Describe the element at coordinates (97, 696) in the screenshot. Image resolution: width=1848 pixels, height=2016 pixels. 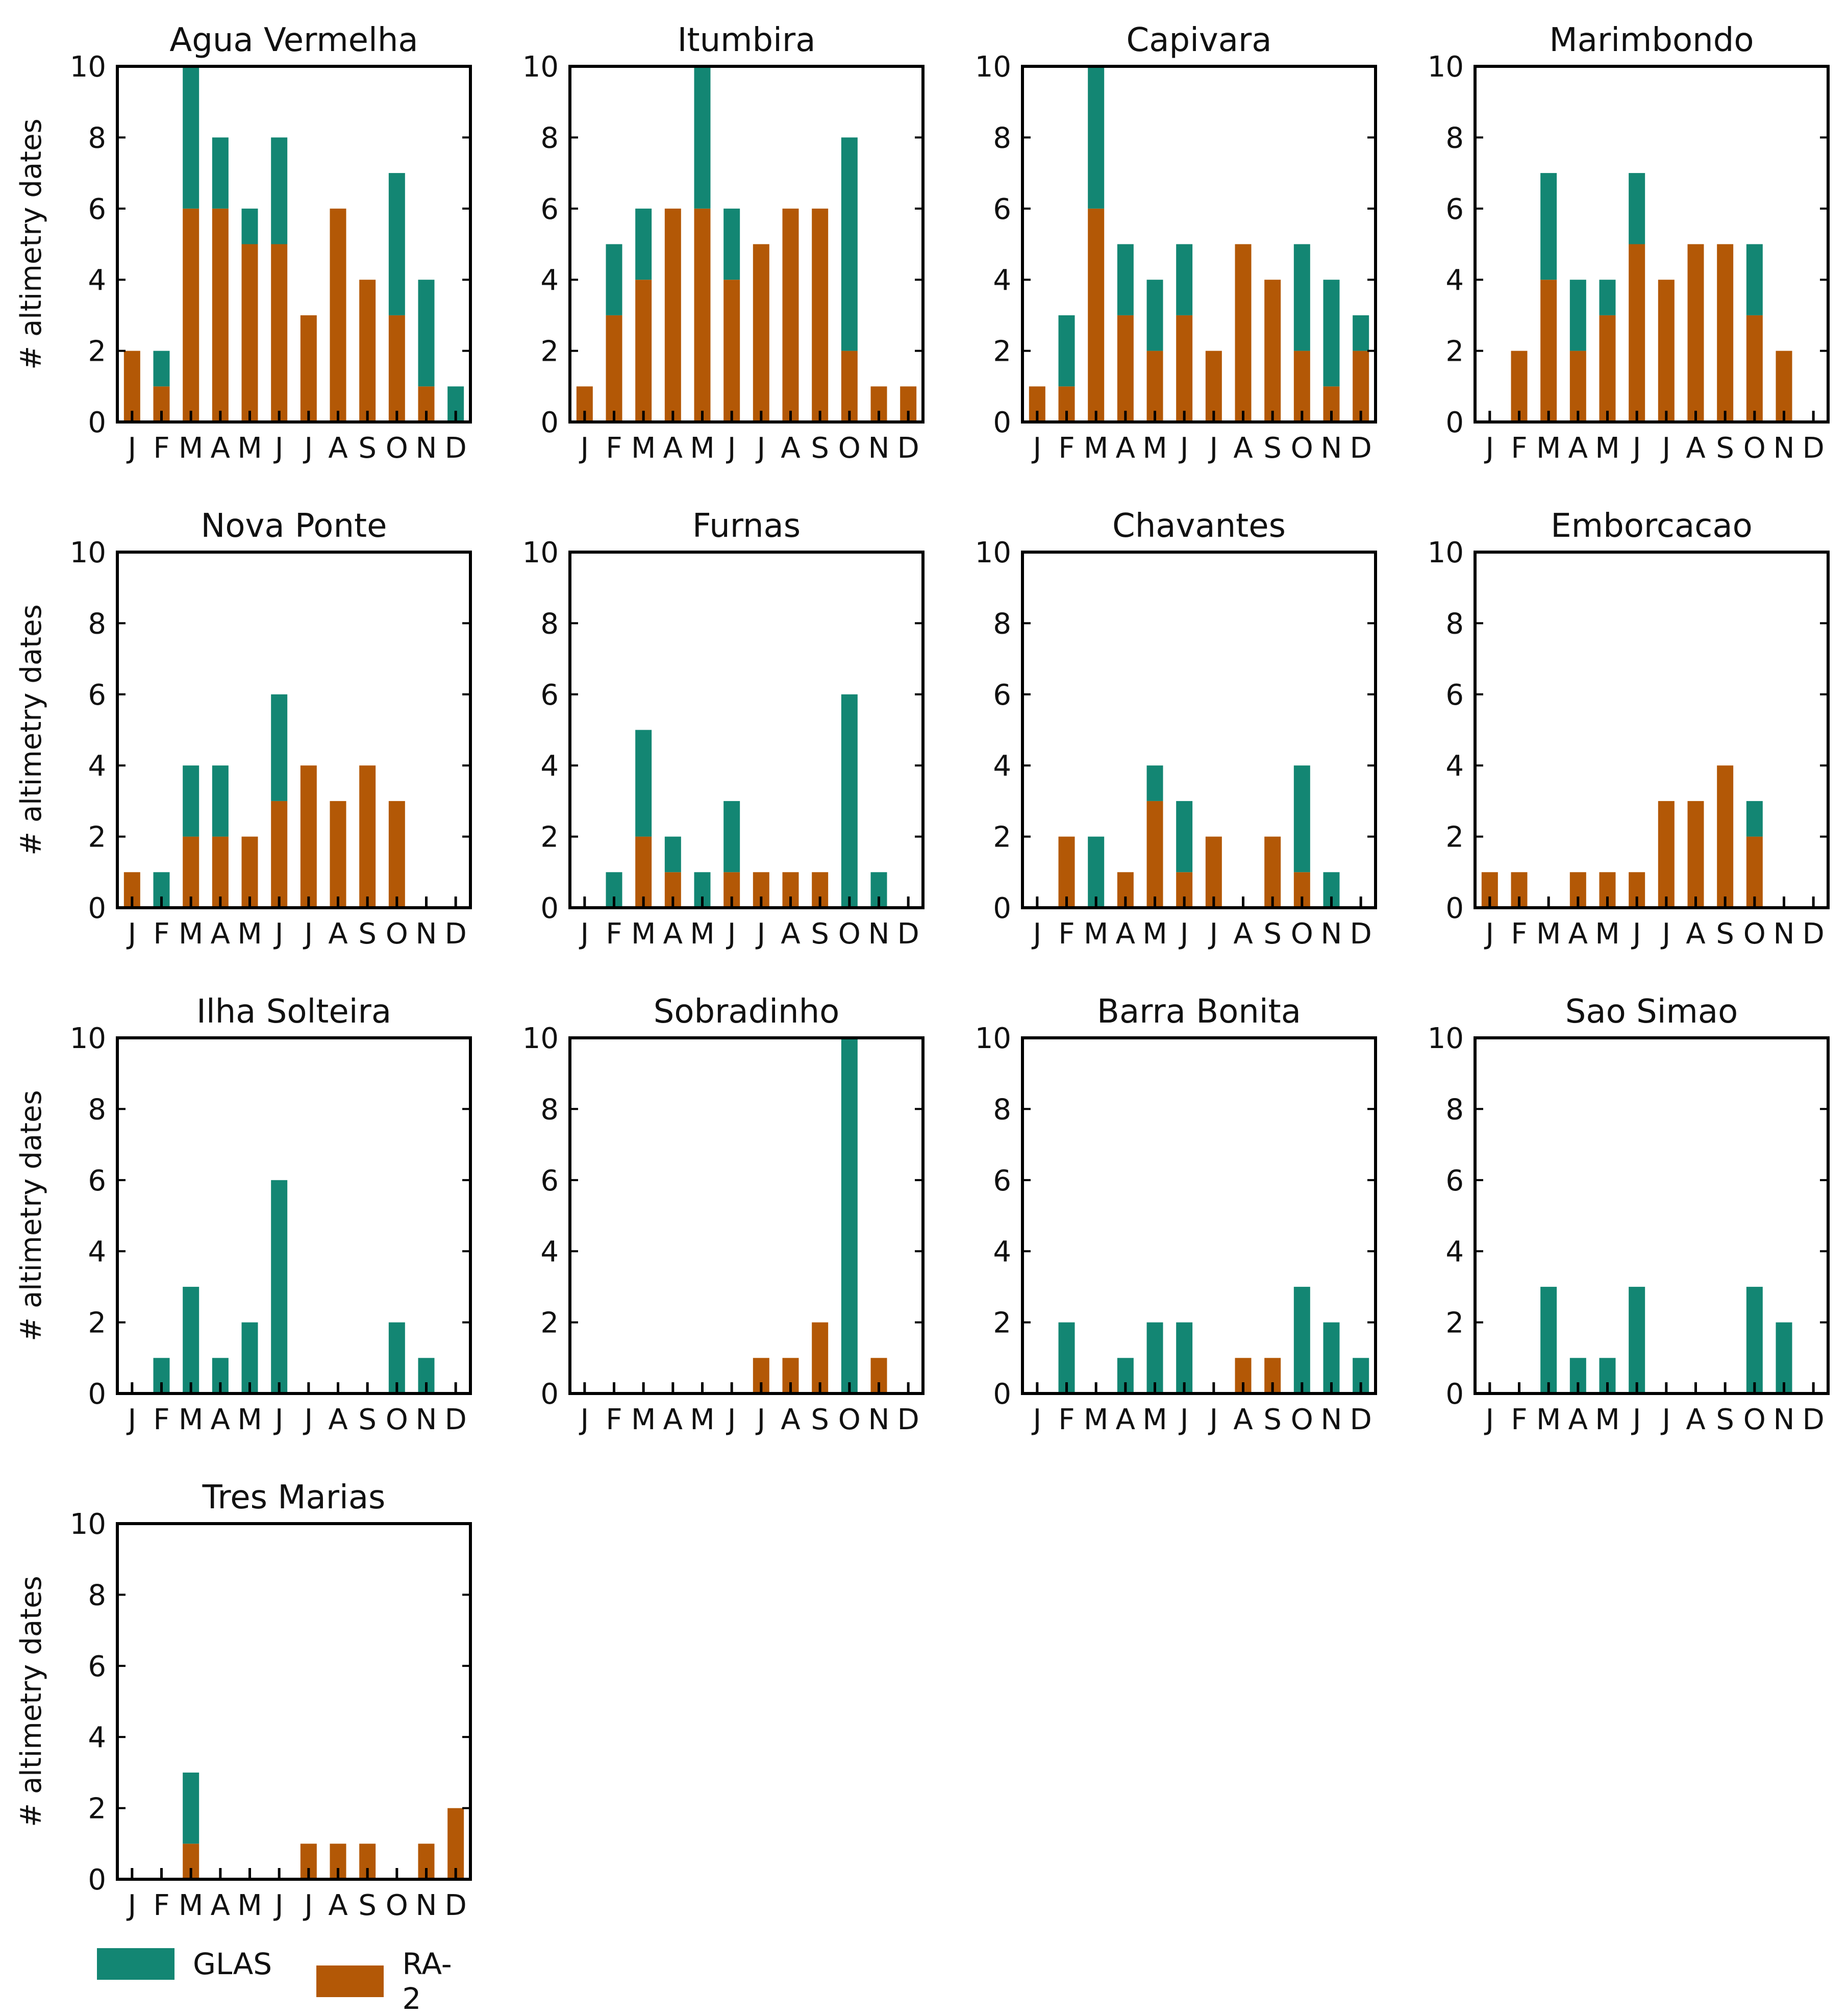
I see `y-tick-label: 6` at that location.